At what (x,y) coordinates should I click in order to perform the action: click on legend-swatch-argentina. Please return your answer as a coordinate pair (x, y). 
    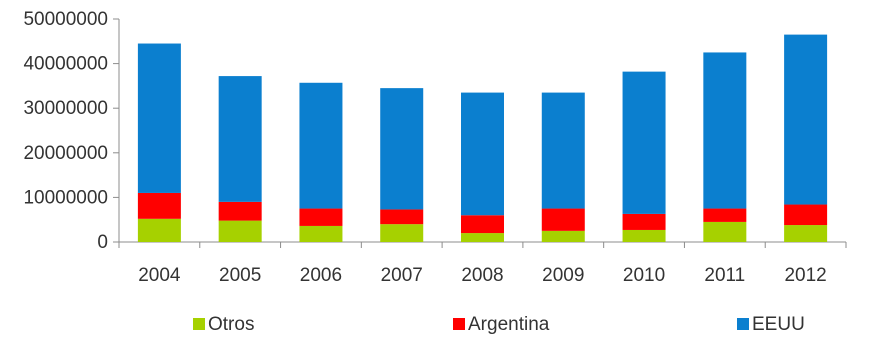
    Looking at the image, I should click on (459, 324).